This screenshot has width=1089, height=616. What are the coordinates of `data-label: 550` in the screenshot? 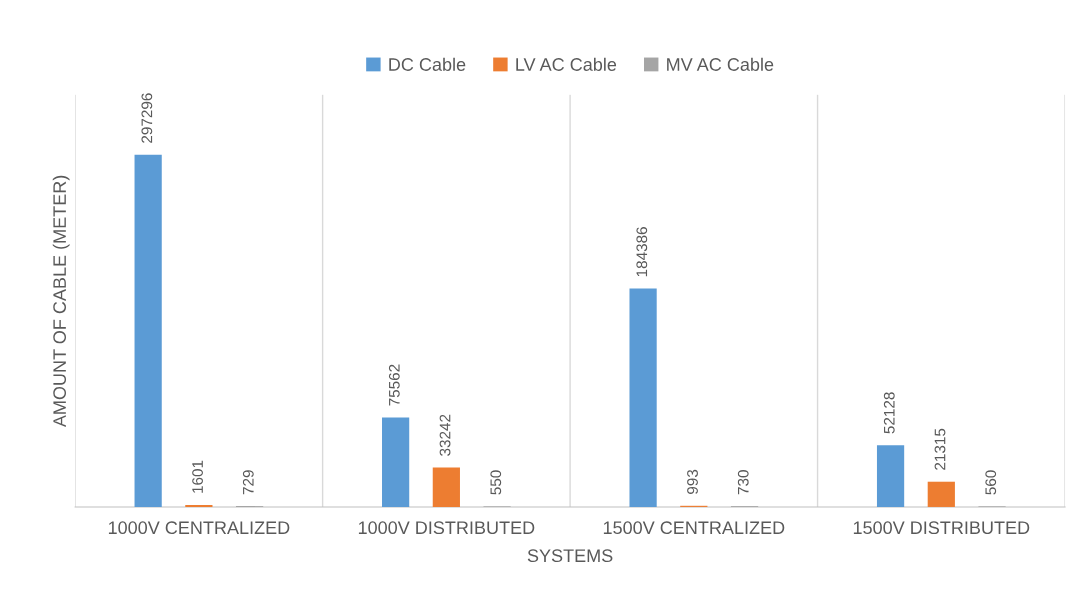 It's located at (496, 482).